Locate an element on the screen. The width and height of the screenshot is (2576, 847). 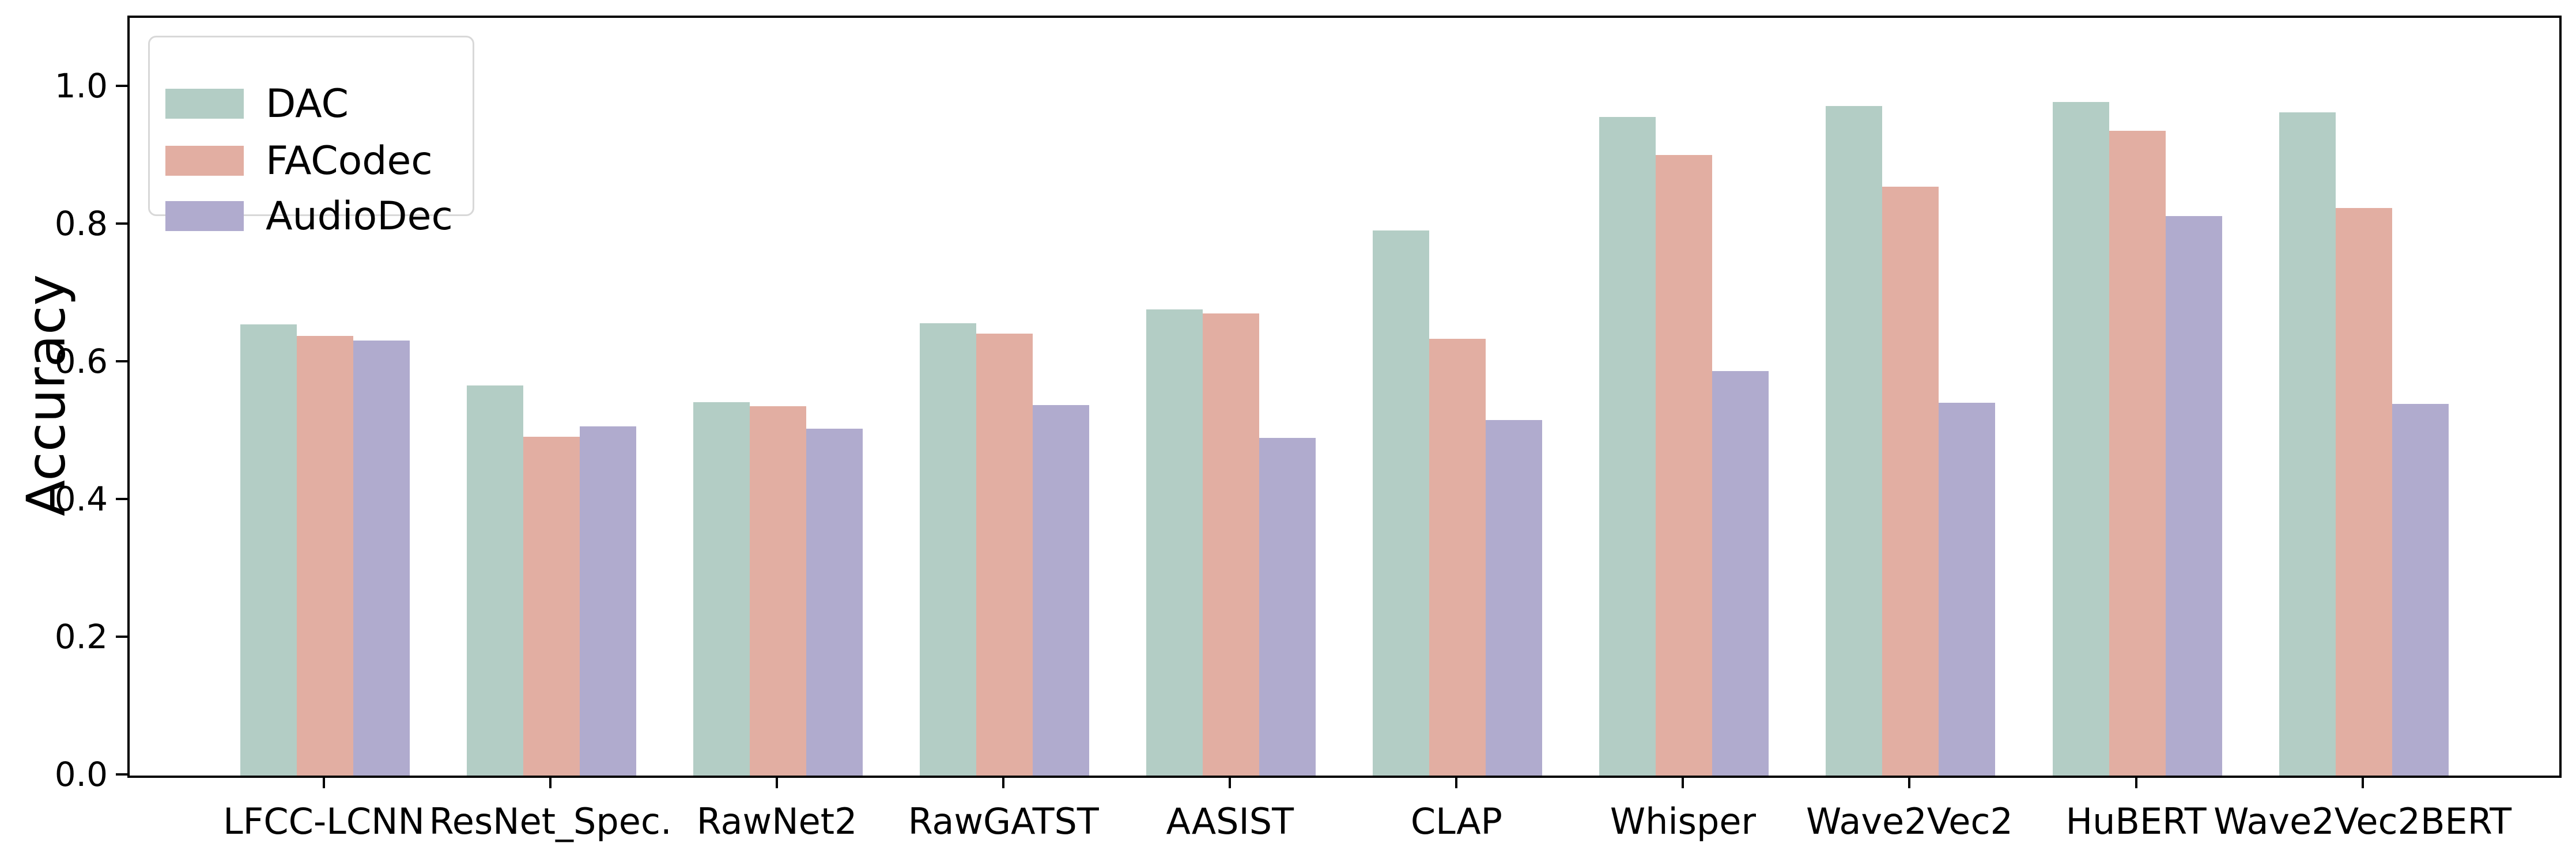
bar-audiodec-resnet-spec- is located at coordinates (608, 601).